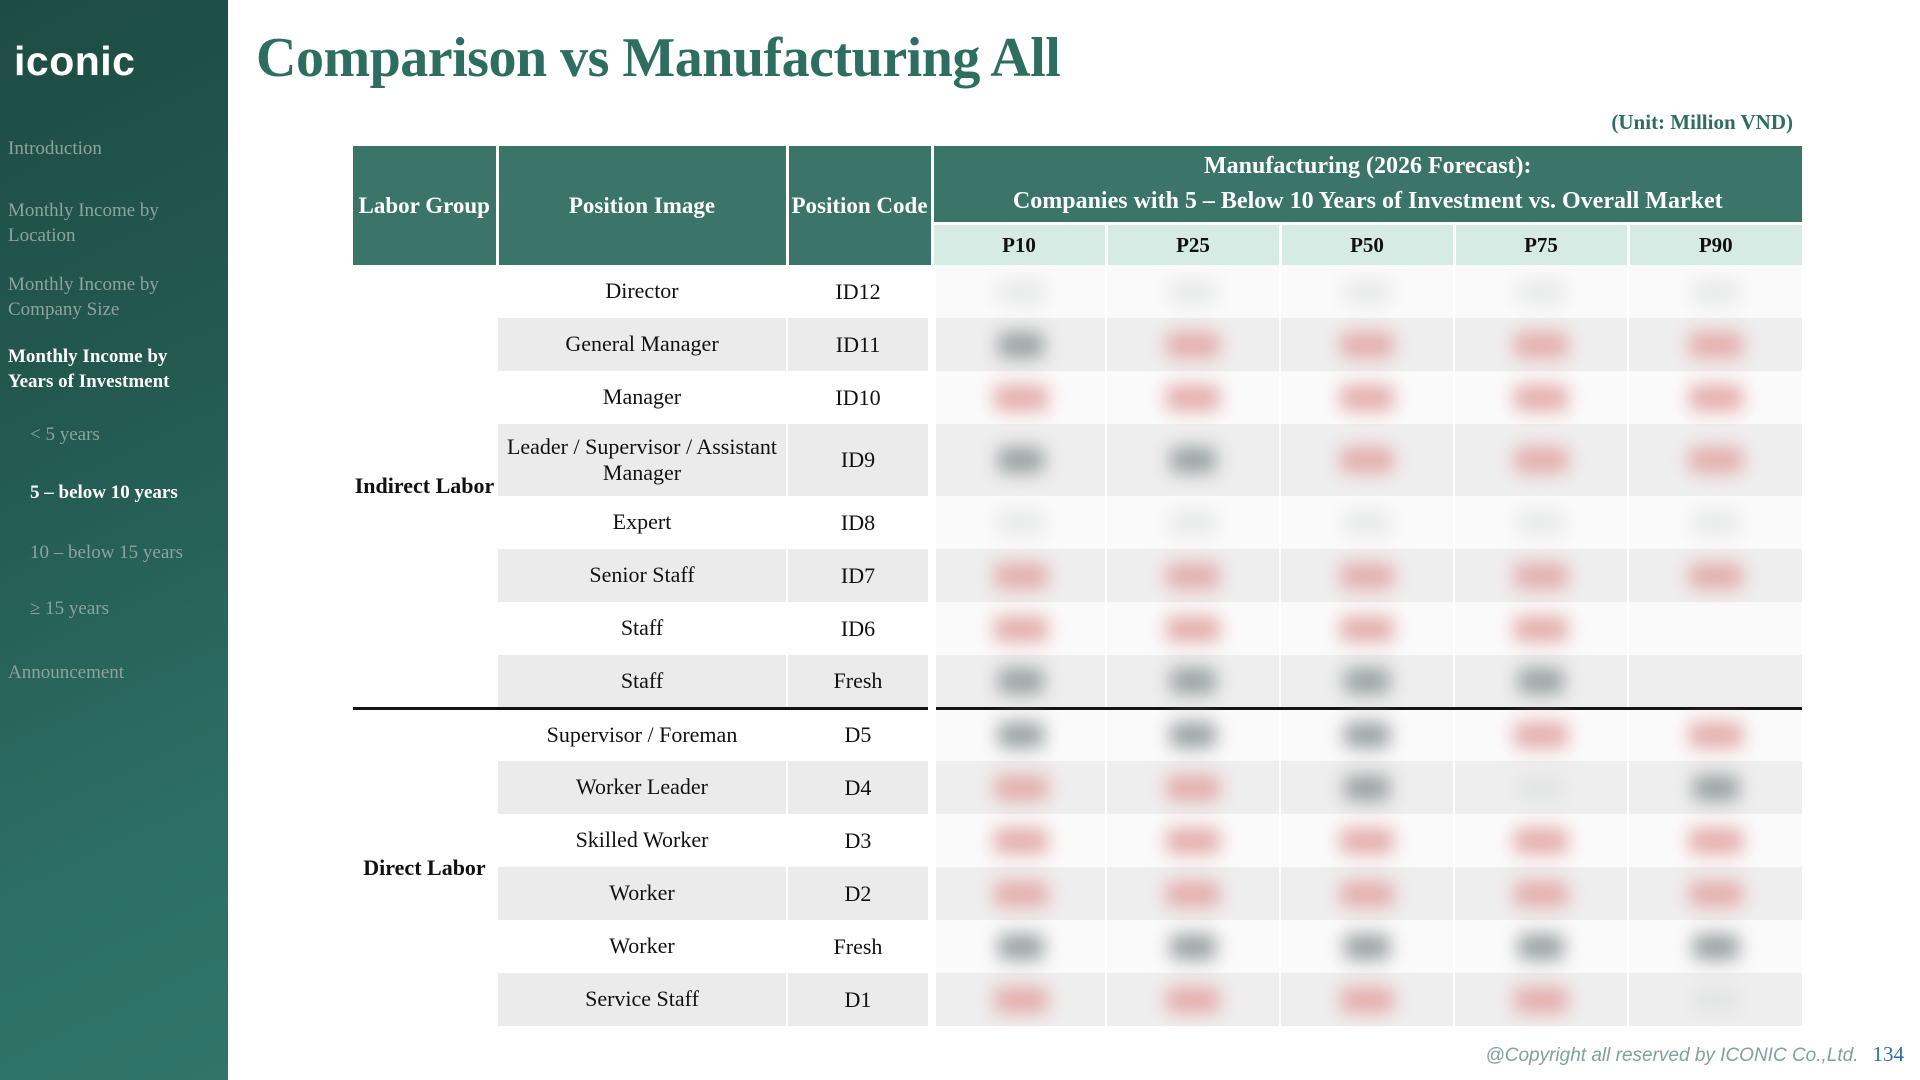  I want to click on sidebar-item: Monthly Income by Years of Investment, so click(89, 369).